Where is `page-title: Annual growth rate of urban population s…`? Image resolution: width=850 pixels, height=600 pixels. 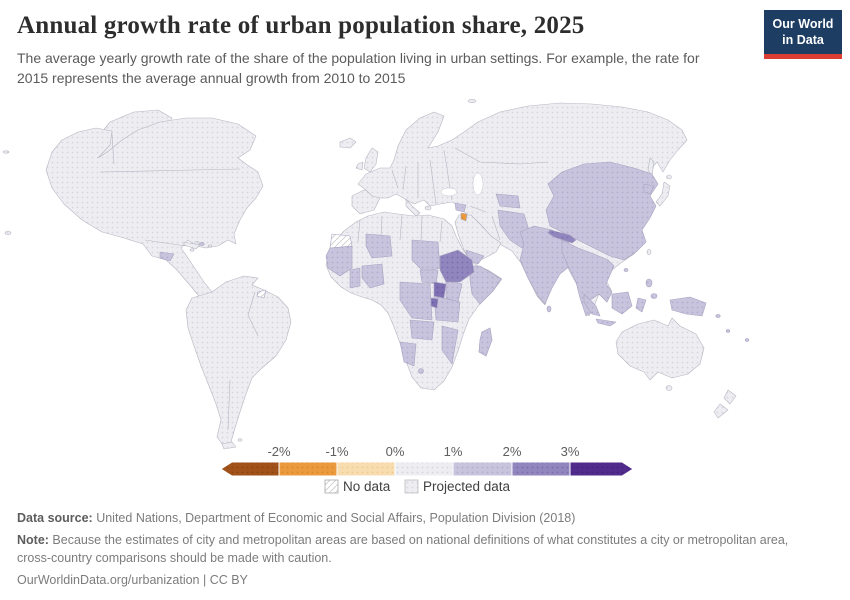 page-title: Annual growth rate of urban population s… is located at coordinates (301, 25).